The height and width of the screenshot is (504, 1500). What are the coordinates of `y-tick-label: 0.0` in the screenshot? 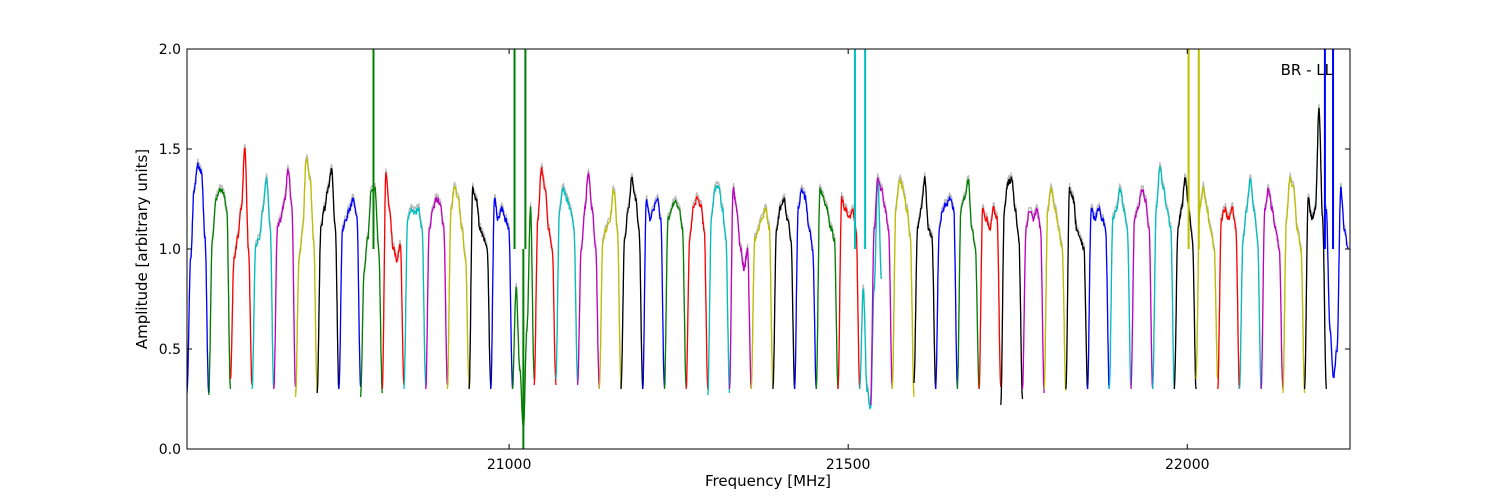 It's located at (170, 450).